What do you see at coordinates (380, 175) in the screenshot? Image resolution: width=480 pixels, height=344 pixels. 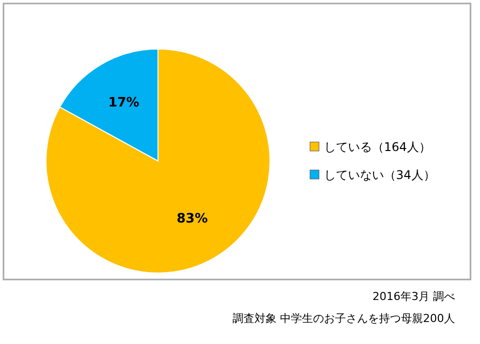 I see `legend-label: していない（34人）` at bounding box center [380, 175].